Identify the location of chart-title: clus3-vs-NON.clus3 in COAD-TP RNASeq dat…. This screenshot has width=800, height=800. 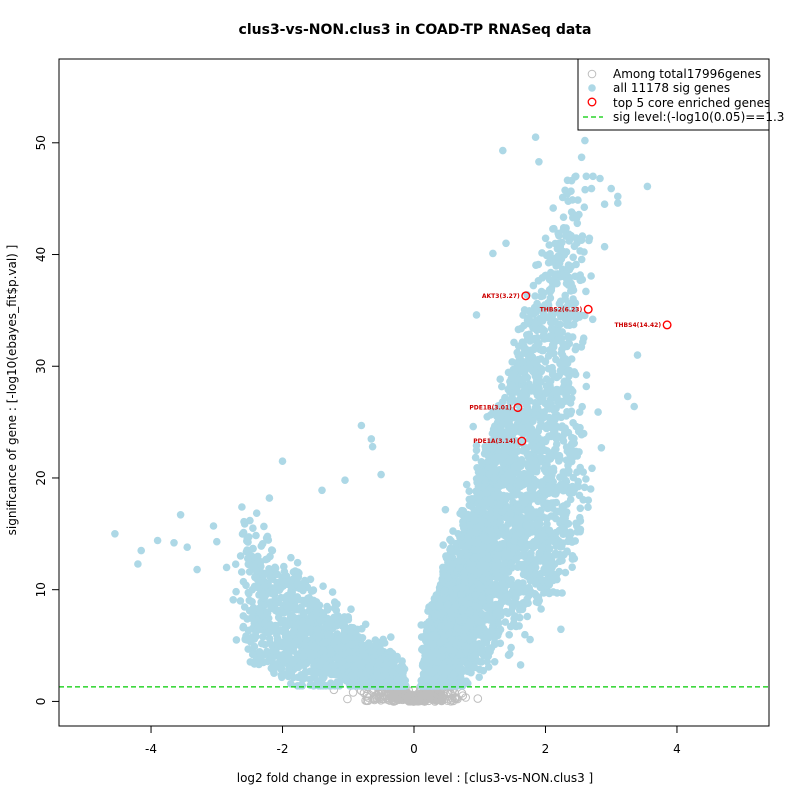
(415, 30).